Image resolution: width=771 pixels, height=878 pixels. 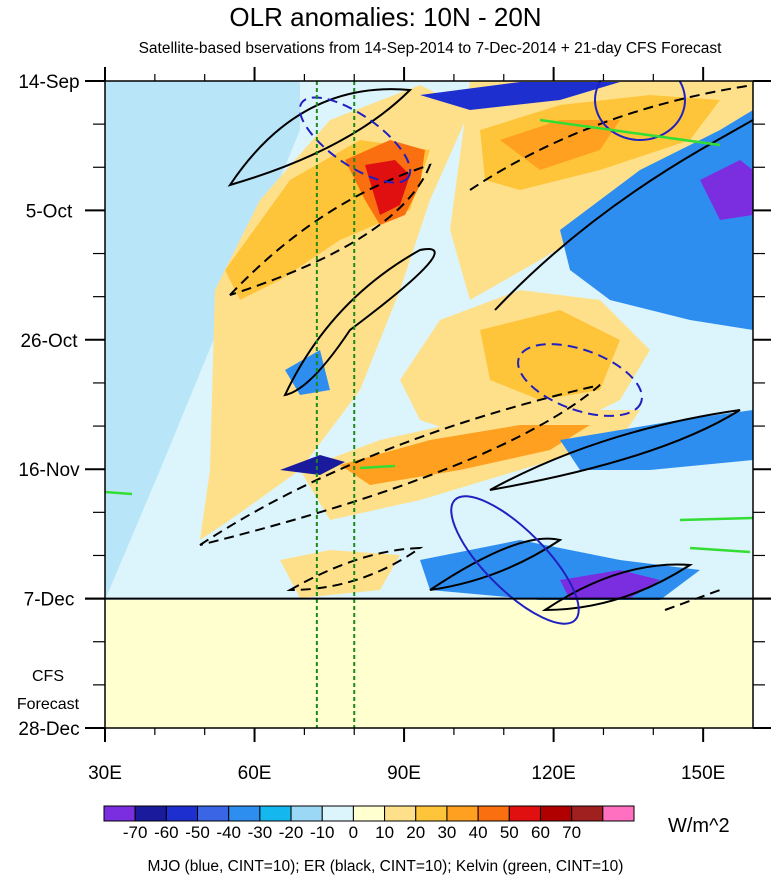 I want to click on anomaly-patch-ne-darkblue, so click(x=726, y=190).